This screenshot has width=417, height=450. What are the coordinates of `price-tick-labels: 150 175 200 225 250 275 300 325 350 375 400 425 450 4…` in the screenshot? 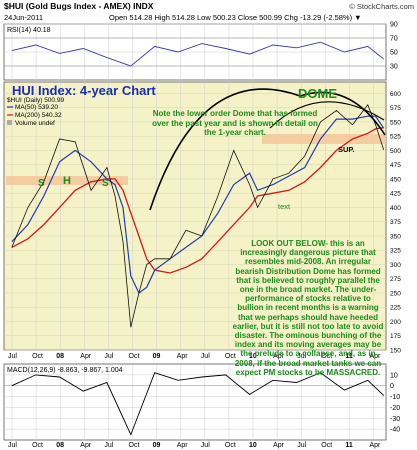 It's located at (395, 223).